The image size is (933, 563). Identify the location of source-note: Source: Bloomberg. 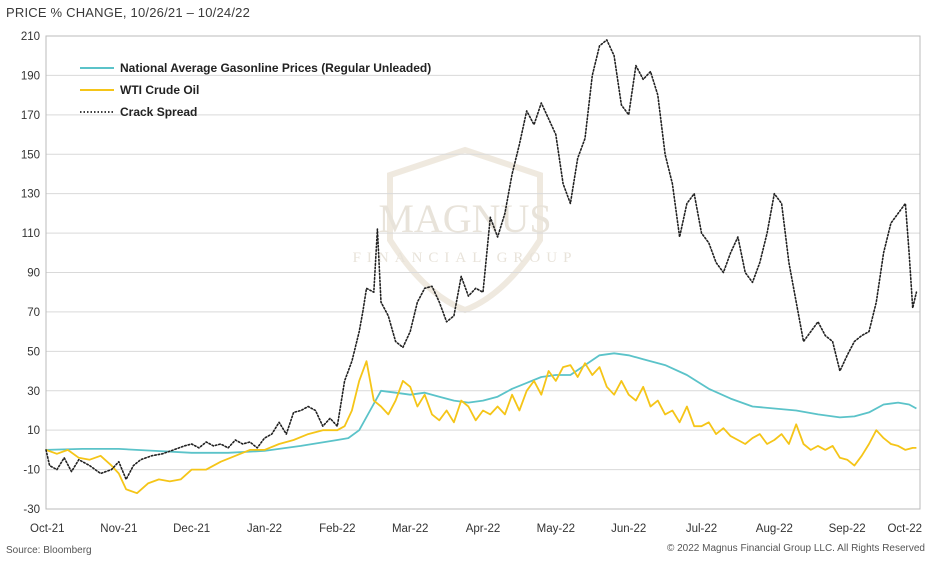
(49, 550).